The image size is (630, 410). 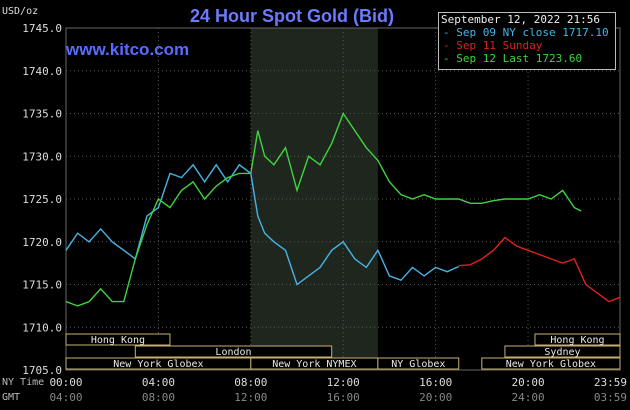 What do you see at coordinates (23, 382) in the screenshot?
I see `ny-time-label: NY Time` at bounding box center [23, 382].